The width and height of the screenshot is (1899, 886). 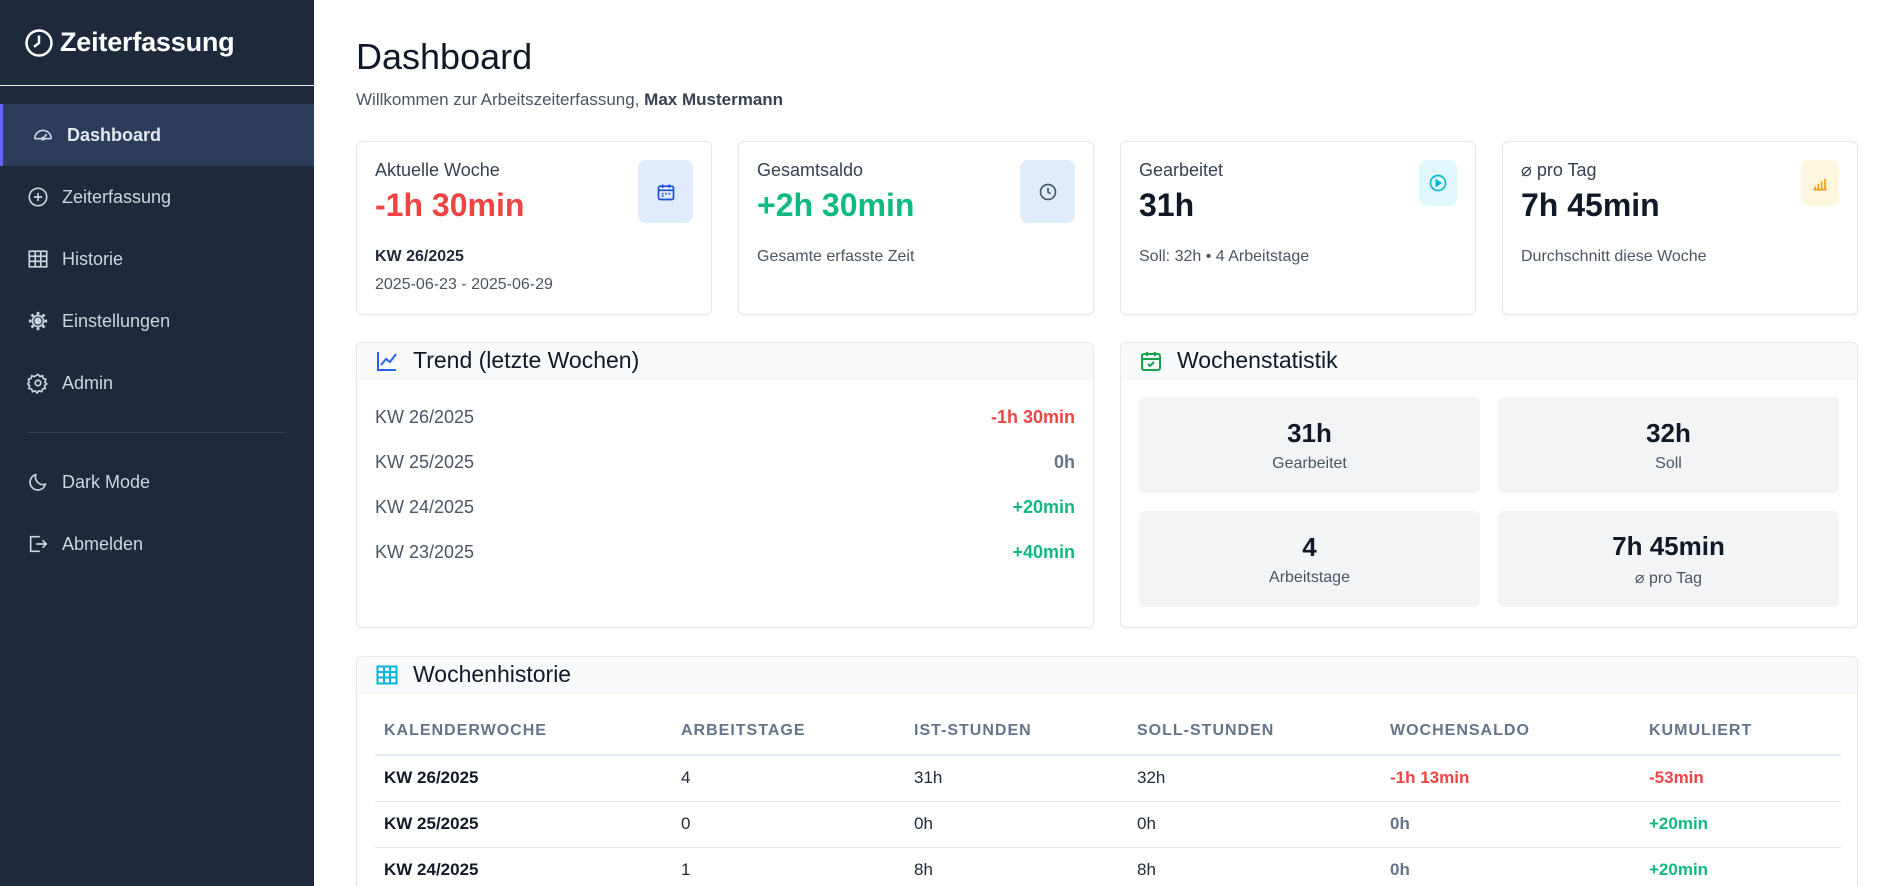 What do you see at coordinates (444, 56) in the screenshot?
I see `page-title: Dashboard` at bounding box center [444, 56].